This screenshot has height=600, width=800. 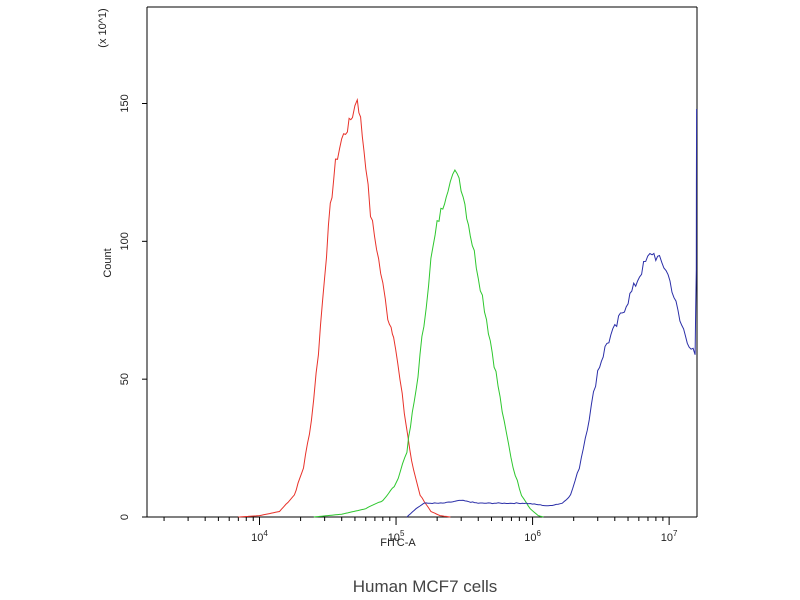 I want to click on y-axis-ticks: 0 50 100 150, so click(x=133, y=307).